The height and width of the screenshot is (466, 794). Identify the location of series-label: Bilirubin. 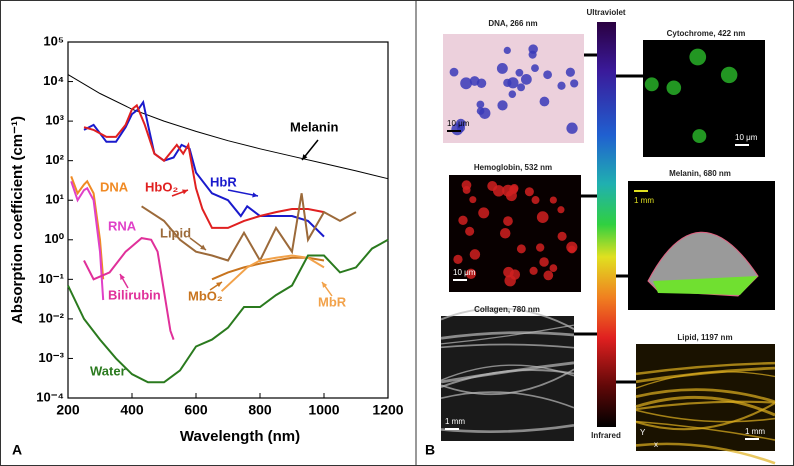
(134, 294).